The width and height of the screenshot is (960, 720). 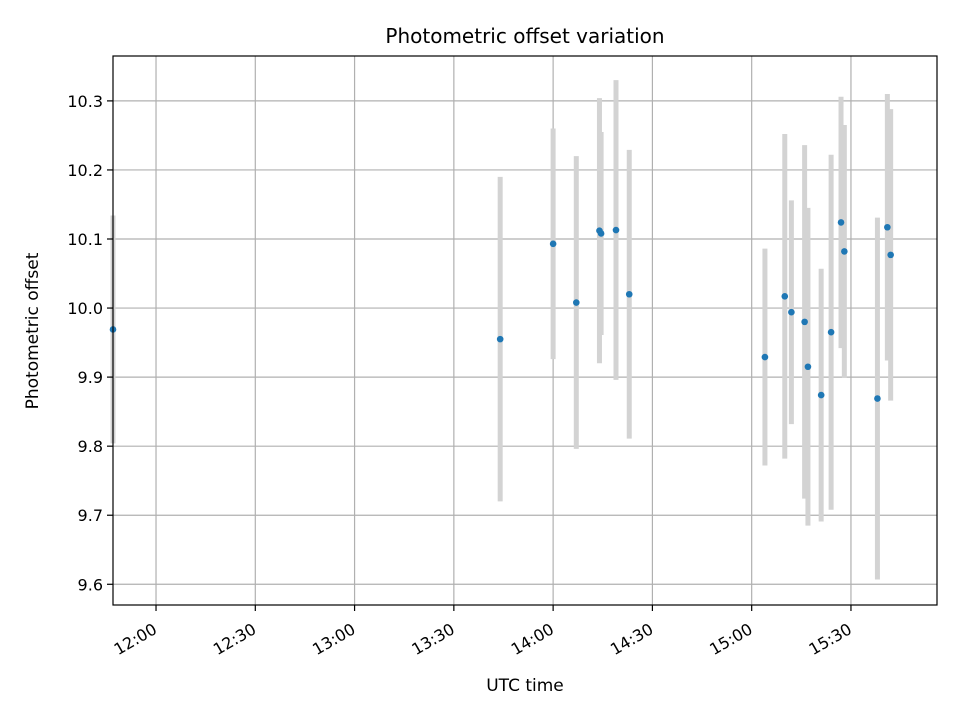 I want to click on y-axis-title: Photometric offset, so click(x=33, y=330).